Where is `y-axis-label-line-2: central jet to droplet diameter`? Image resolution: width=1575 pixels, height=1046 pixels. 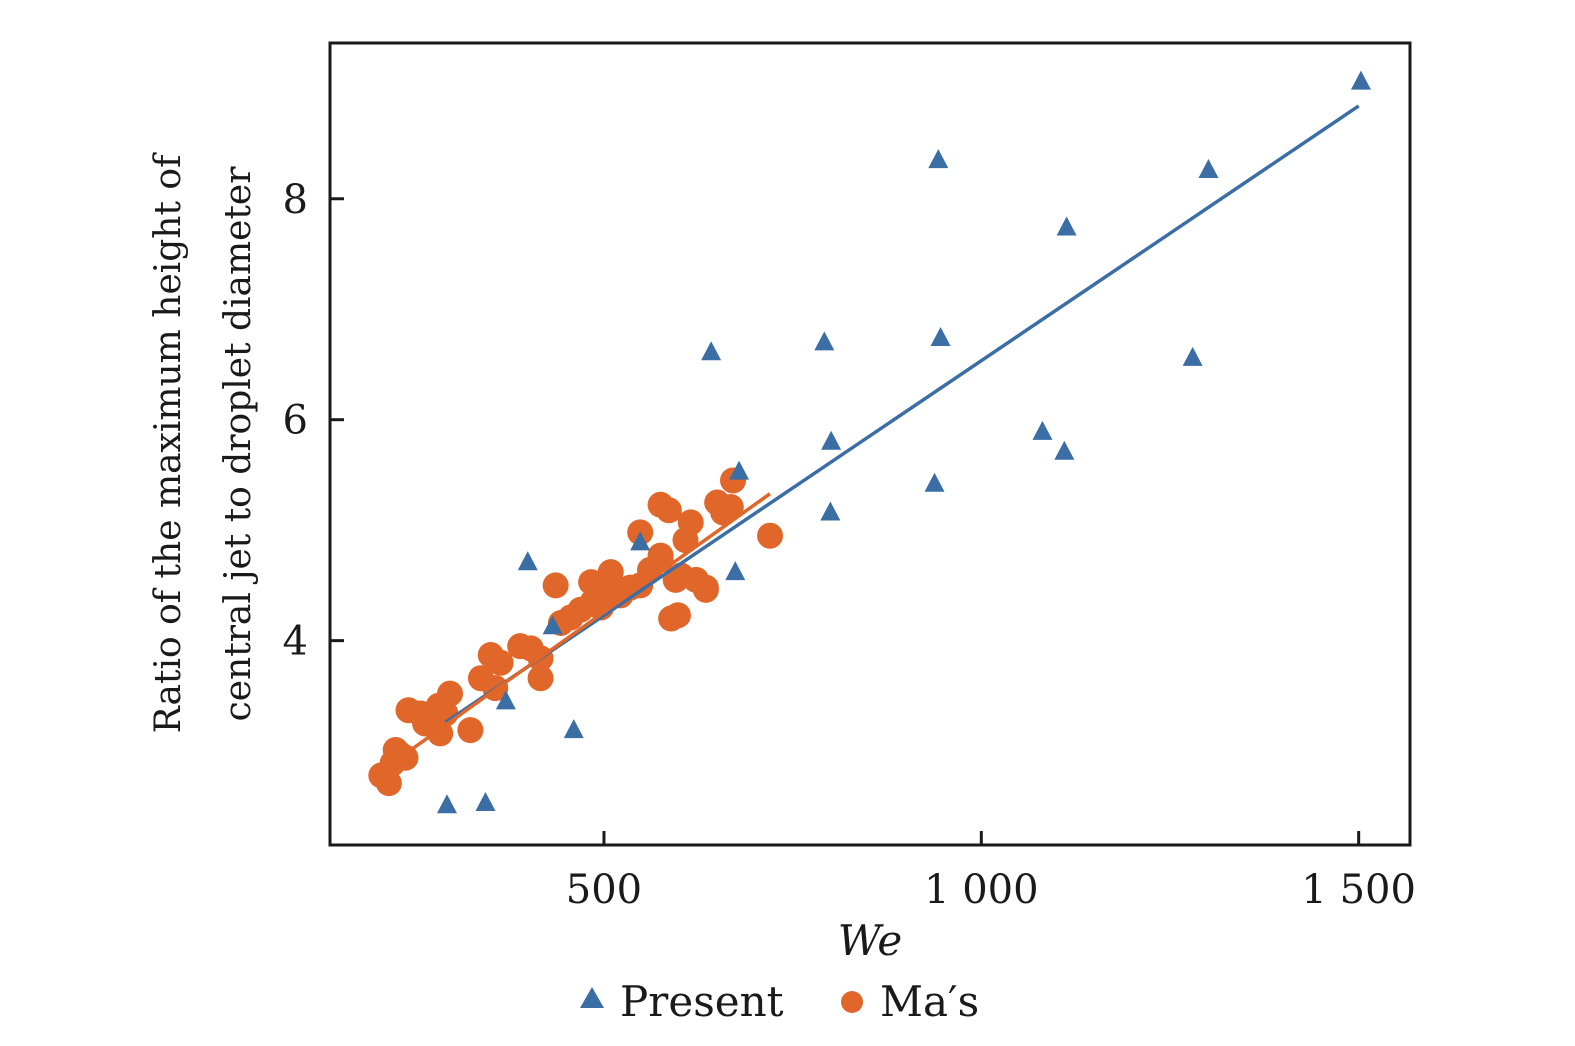 y-axis-label-line-2: central jet to droplet diameter is located at coordinates (238, 444).